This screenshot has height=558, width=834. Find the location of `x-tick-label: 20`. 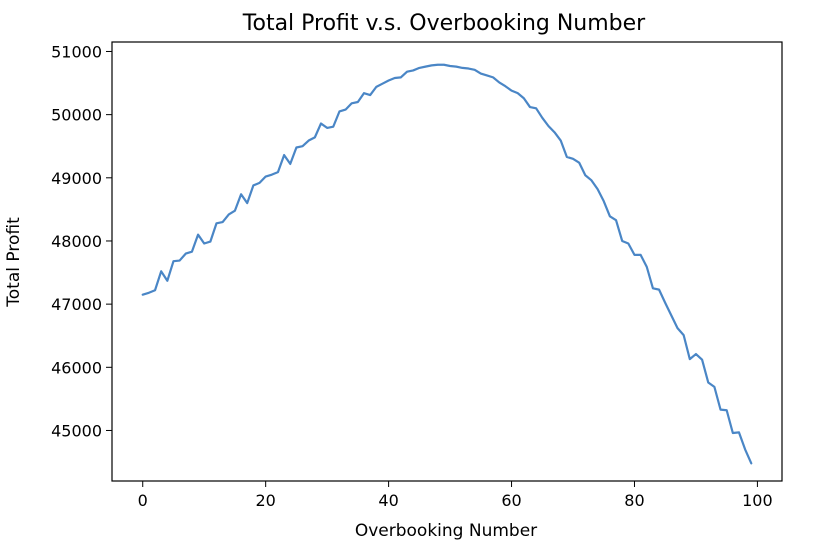

x-tick-label: 20 is located at coordinates (265, 500).